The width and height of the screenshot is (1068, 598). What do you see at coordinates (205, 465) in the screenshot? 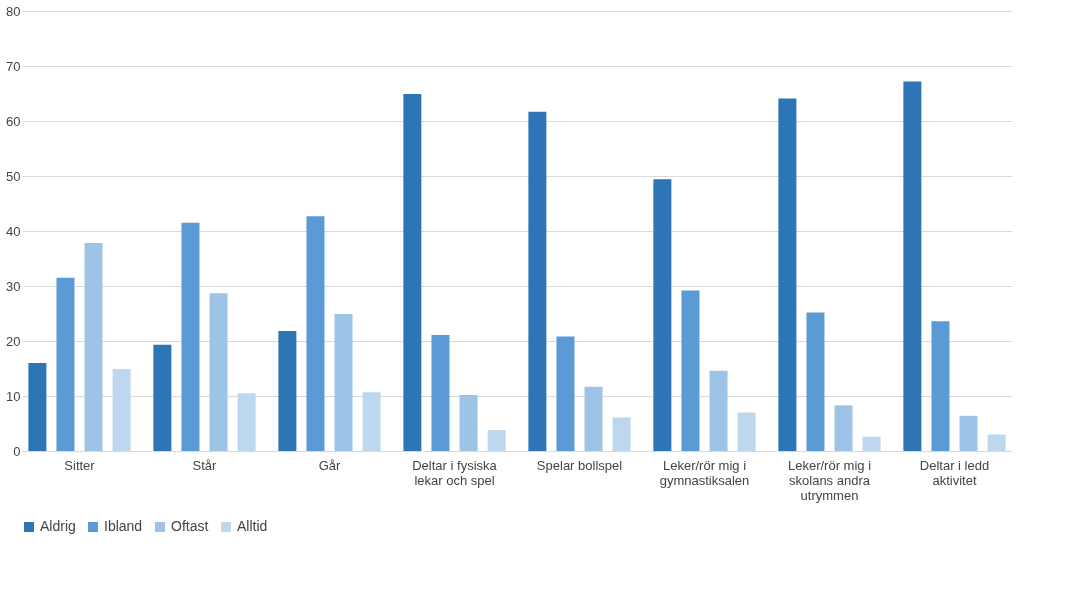
I see `x-tick-label: Står` at bounding box center [205, 465].